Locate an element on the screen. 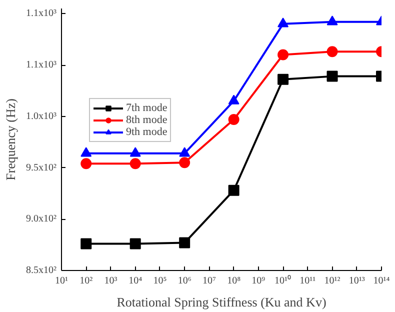 The height and width of the screenshot is (312, 395). x-tick-label: 10¹² is located at coordinates (332, 281).